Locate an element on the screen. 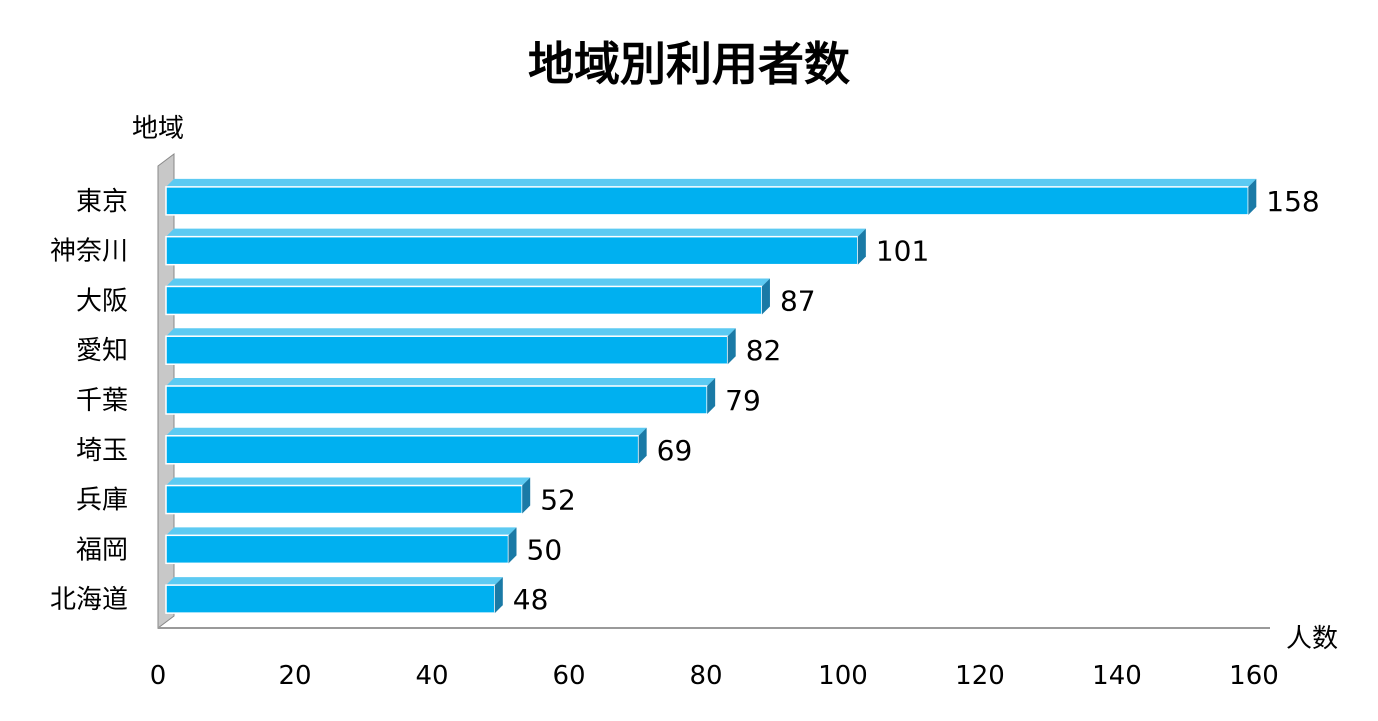 This screenshot has height=721, width=1378. category-label: 神奈川 is located at coordinates (89, 252).